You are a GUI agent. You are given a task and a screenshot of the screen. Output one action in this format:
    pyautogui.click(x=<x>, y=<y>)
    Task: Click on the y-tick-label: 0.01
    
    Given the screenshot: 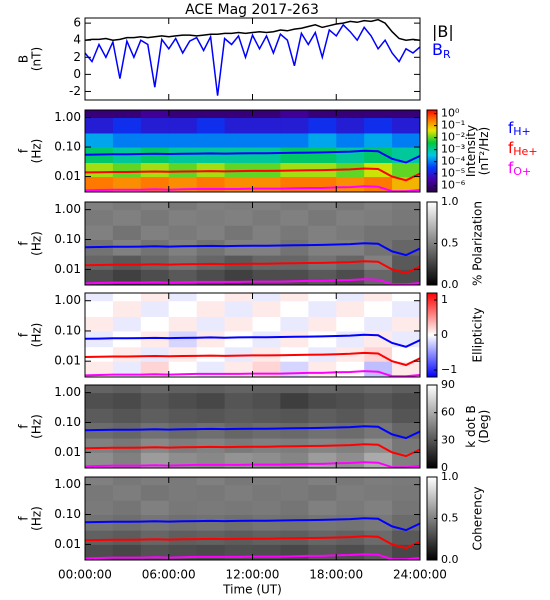 What is the action you would take?
    pyautogui.click(x=67, y=176)
    